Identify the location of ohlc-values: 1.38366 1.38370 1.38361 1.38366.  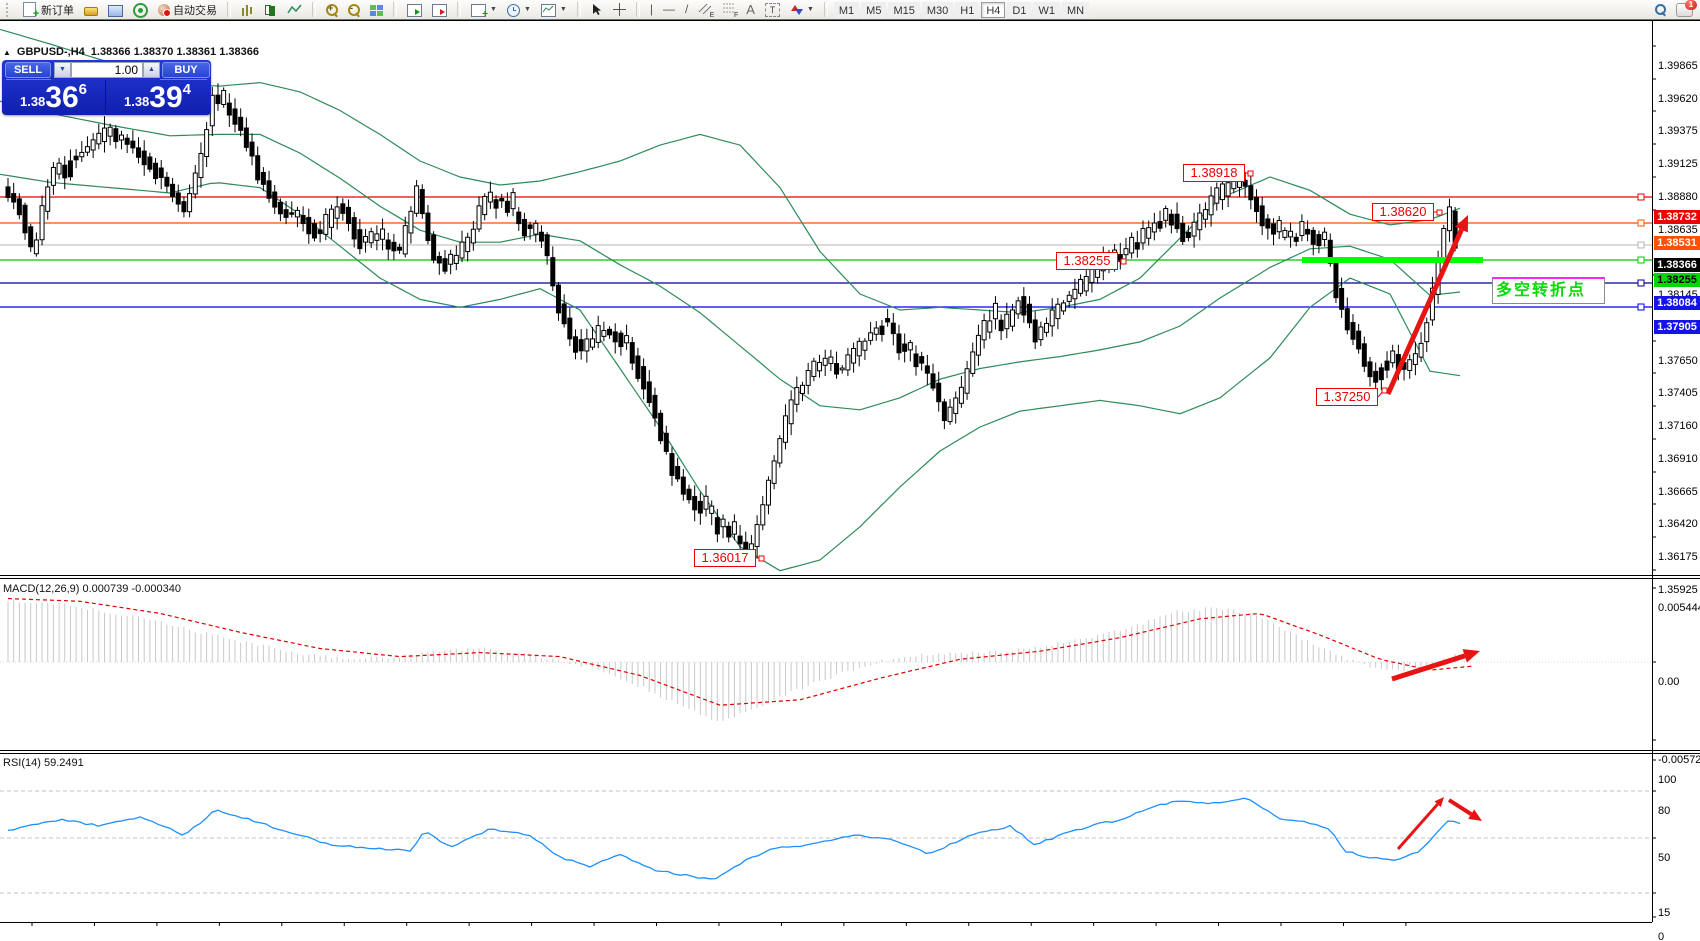
(174, 52).